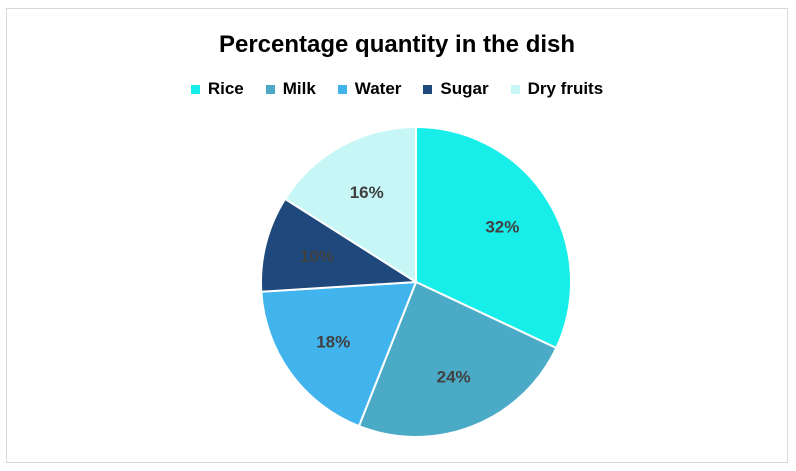 Image resolution: width=796 pixels, height=471 pixels. Describe the element at coordinates (515, 89) in the screenshot. I see `legend-swatch-dry-fruits` at that location.